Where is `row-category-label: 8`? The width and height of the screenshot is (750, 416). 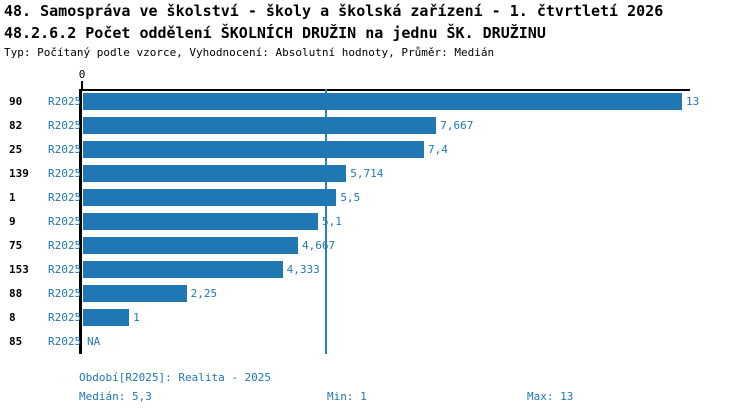 row-category-label: 8 is located at coordinates (12, 317).